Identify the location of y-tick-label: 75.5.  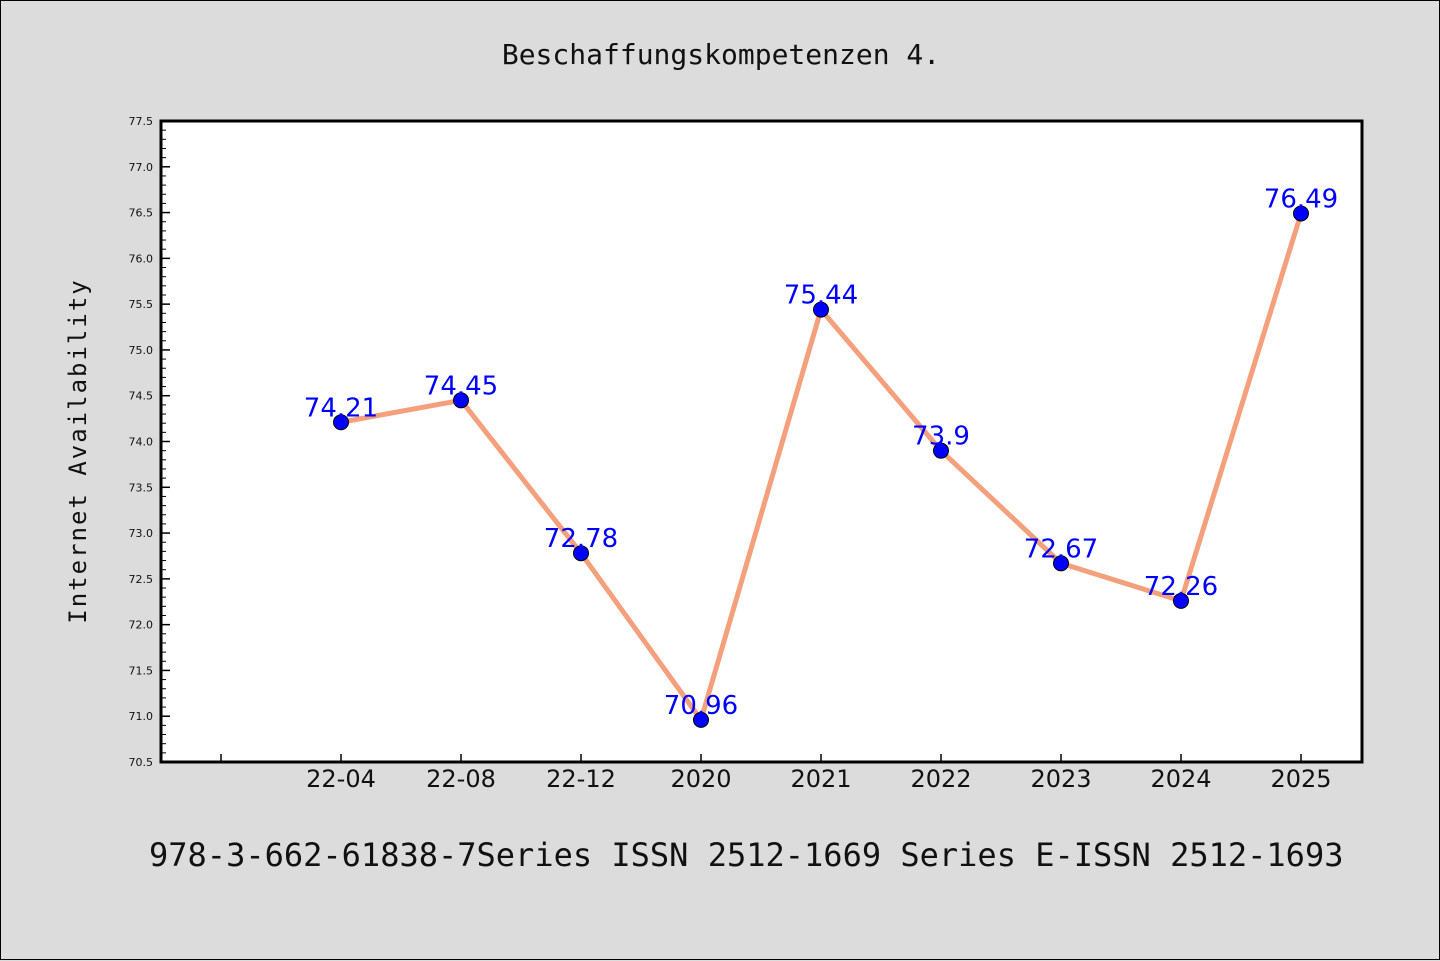
(141, 304).